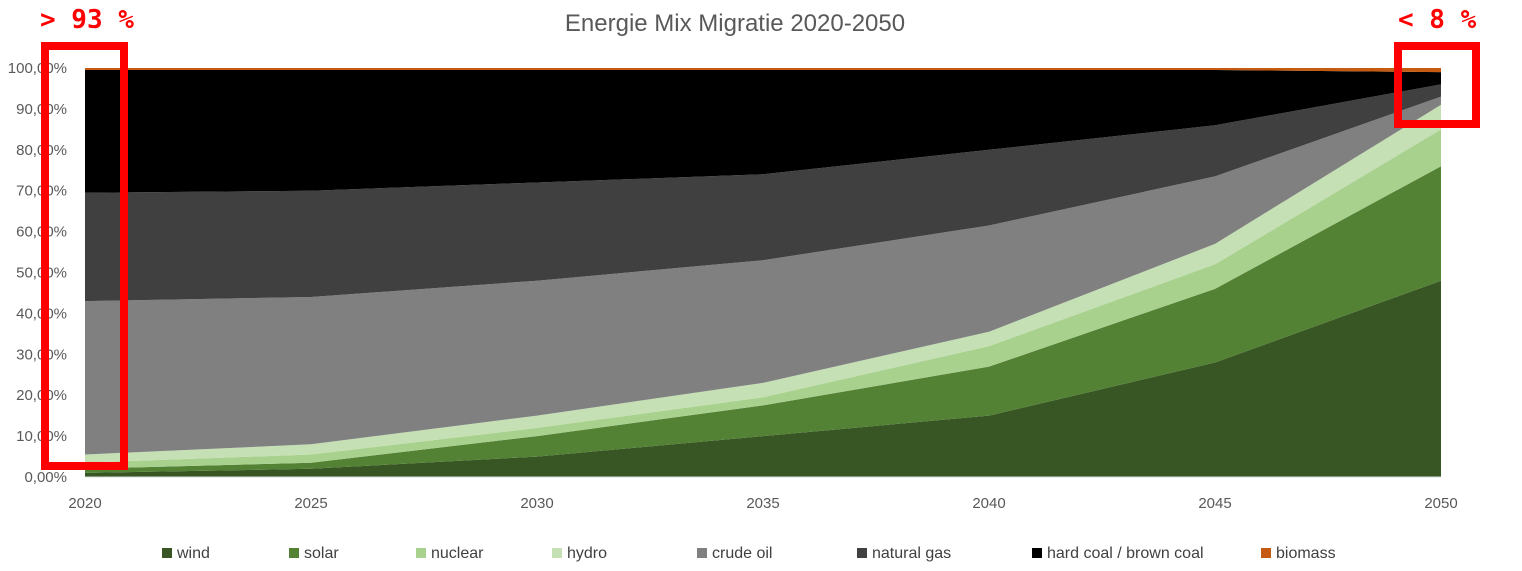  Describe the element at coordinates (37, 68) in the screenshot. I see `y-tick-label: 100,00%` at that location.